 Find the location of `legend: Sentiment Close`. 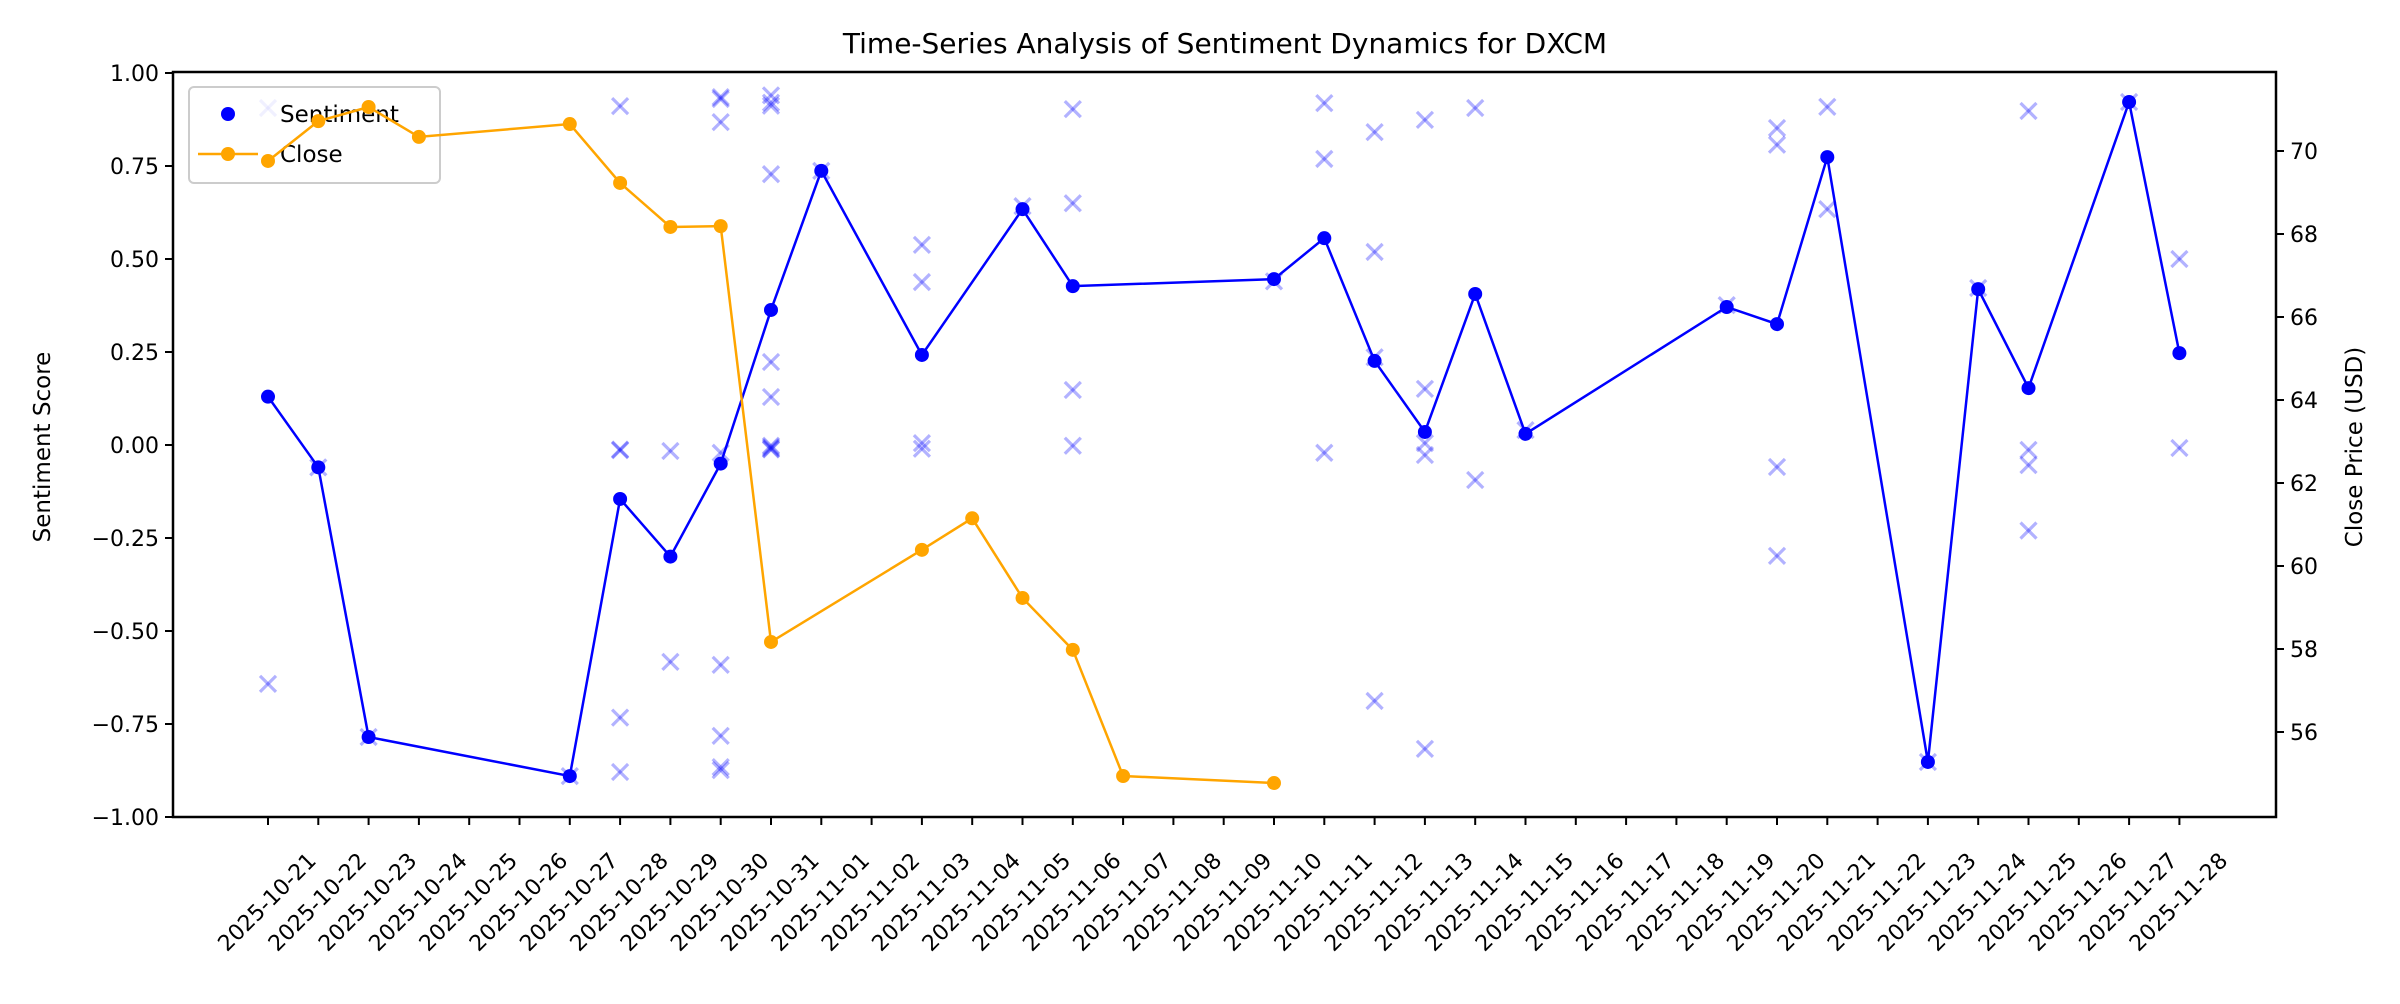

legend: Sentiment Close is located at coordinates (314, 135).